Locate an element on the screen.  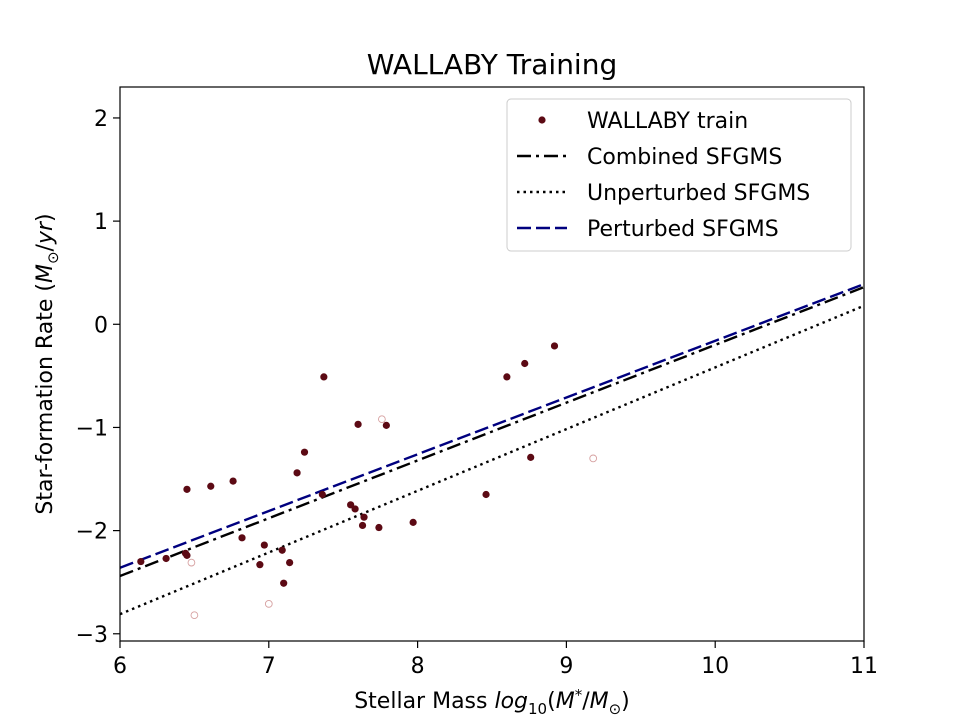
y-tick-label: 1 is located at coordinates (101, 222).